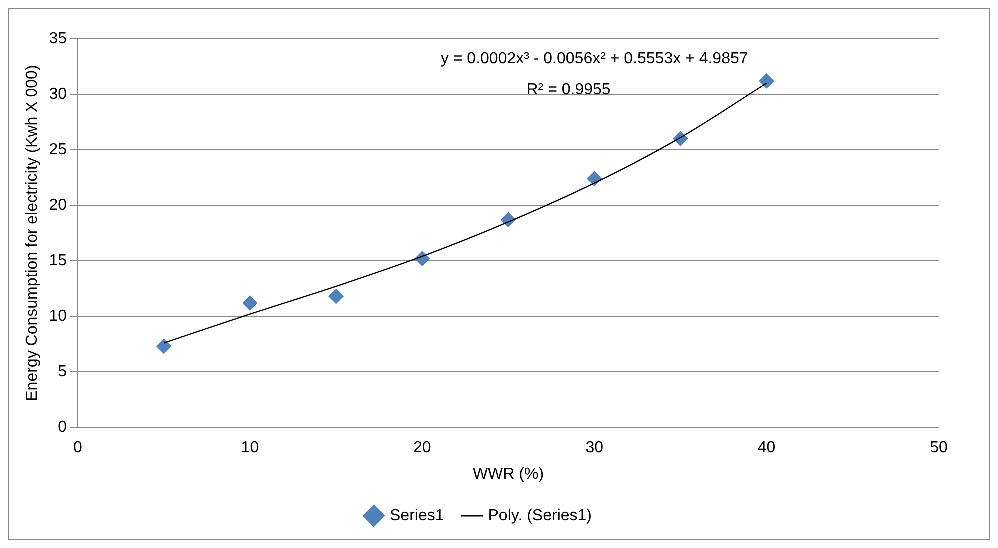  I want to click on x-tick-label: 0, so click(78, 448).